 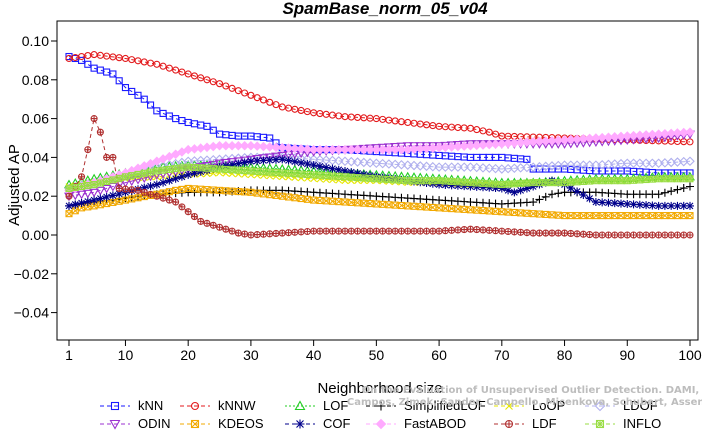 I want to click on legend-item-odin: ODIN, so click(x=135, y=423).